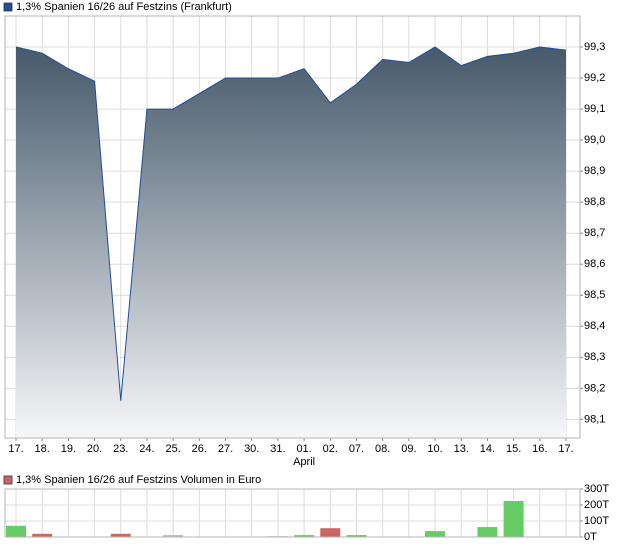  Describe the element at coordinates (590, 537) in the screenshot. I see `y-tick-label: 0T` at that location.